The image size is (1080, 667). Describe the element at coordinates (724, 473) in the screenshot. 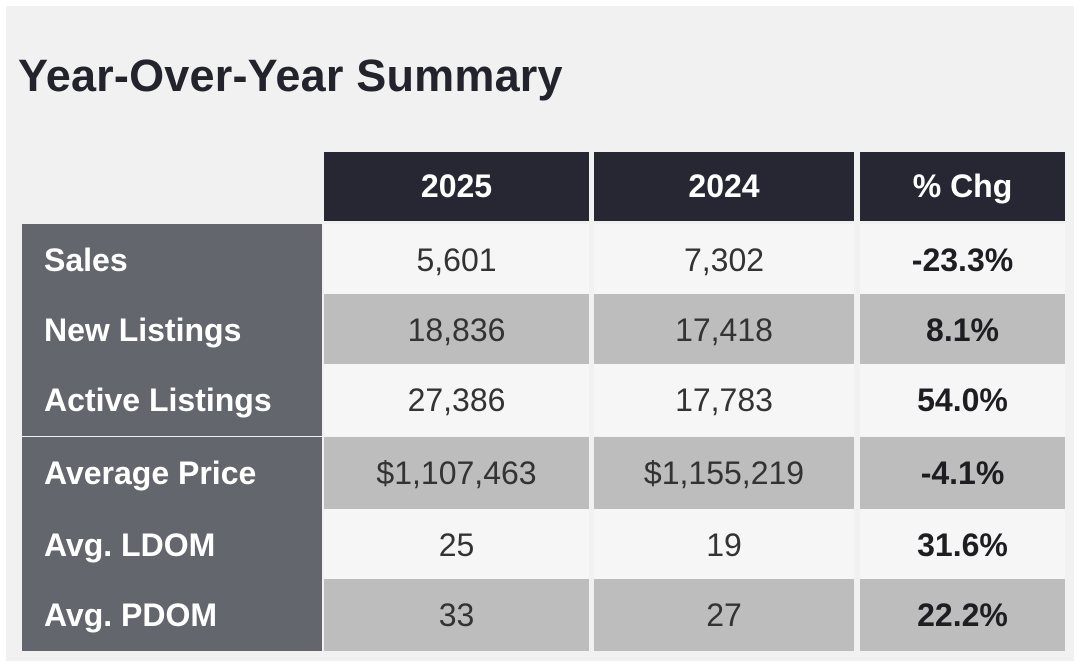

I see `cell-2024: $1,155,219` at that location.